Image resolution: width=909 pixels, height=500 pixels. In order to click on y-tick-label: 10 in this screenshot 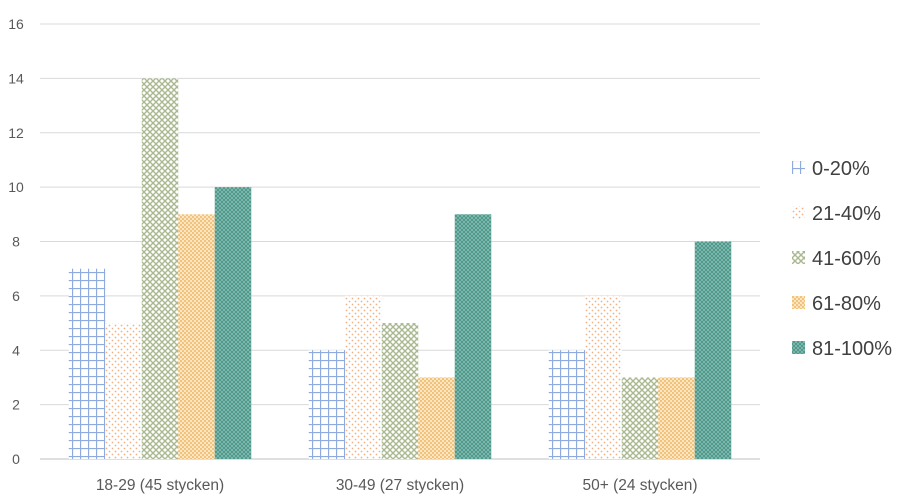, I will do `click(16, 187)`.